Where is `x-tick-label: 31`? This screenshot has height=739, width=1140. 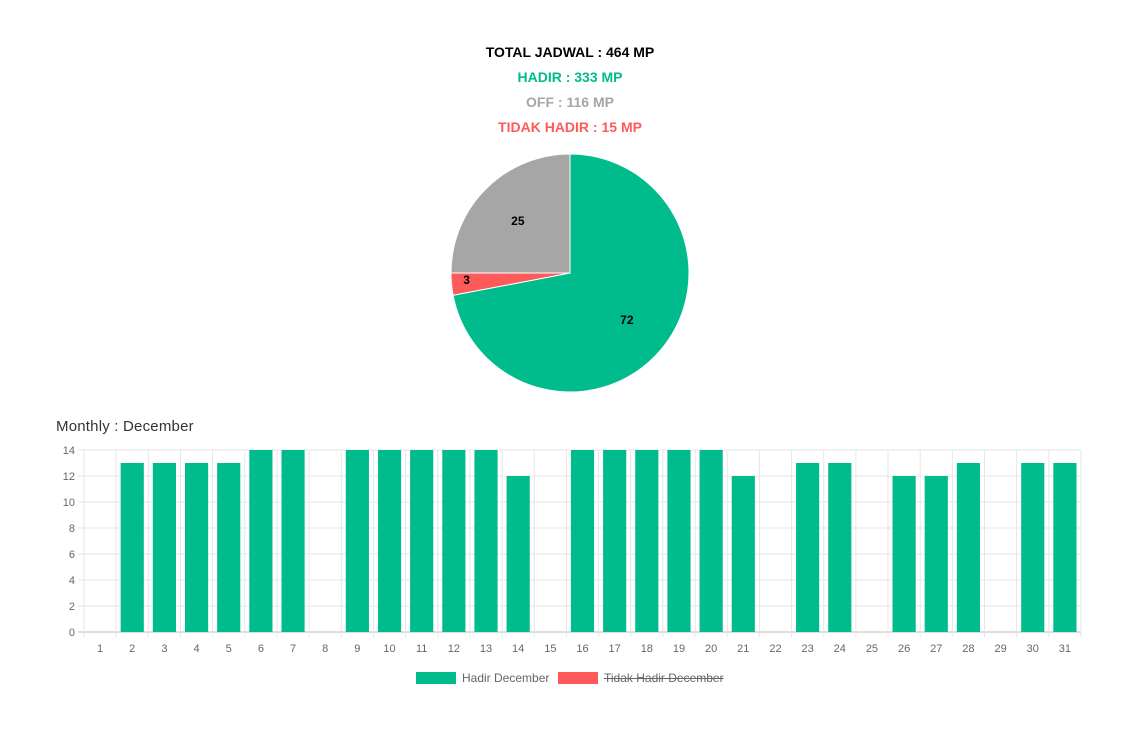
x-tick-label: 31 is located at coordinates (1065, 649).